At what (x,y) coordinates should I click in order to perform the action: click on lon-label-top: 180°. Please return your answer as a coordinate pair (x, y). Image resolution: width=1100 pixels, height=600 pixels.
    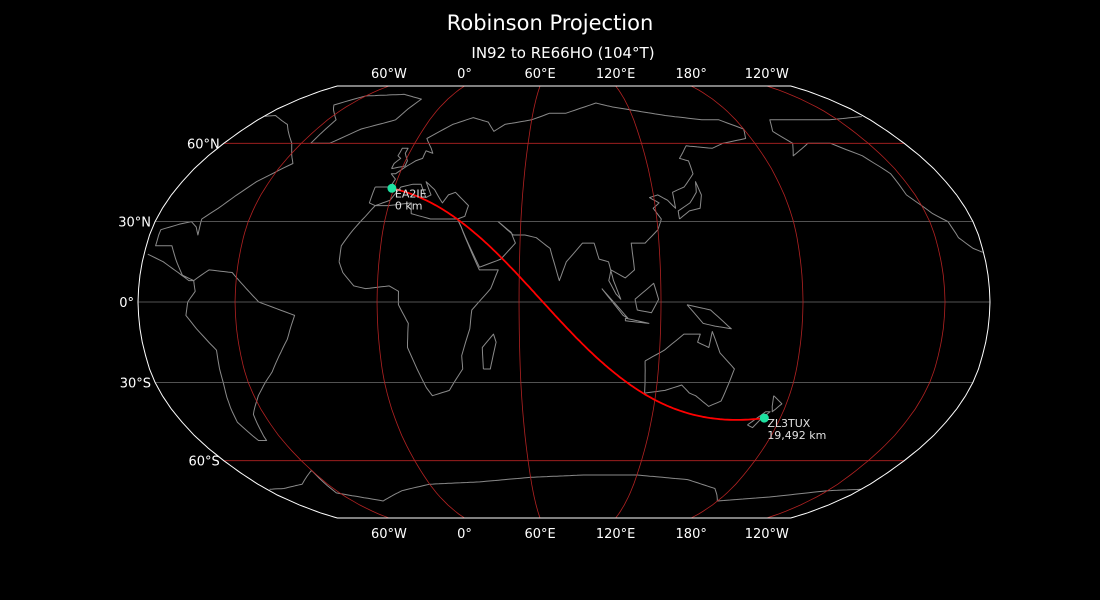
    Looking at the image, I should click on (691, 74).